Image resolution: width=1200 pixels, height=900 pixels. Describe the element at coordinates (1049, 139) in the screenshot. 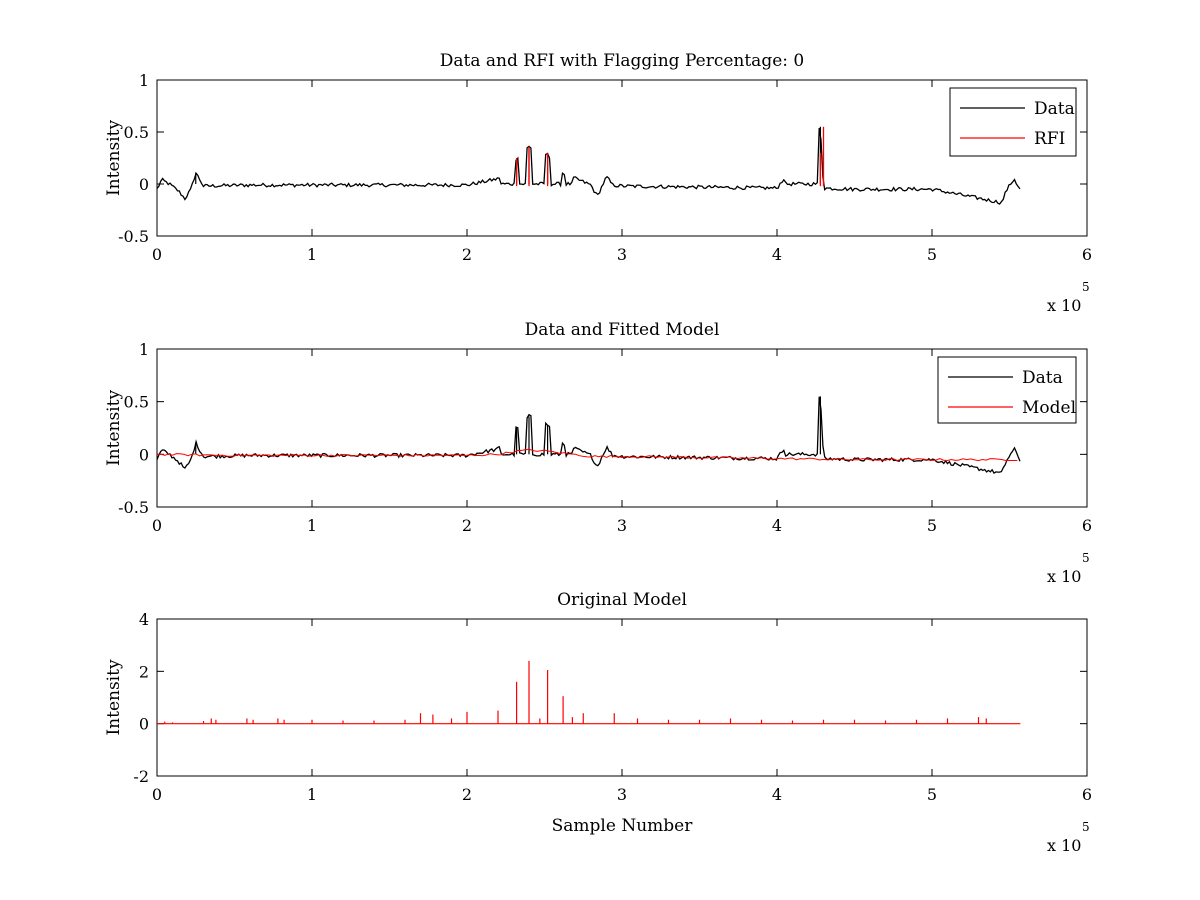

I see `legend-entry: RFI` at that location.